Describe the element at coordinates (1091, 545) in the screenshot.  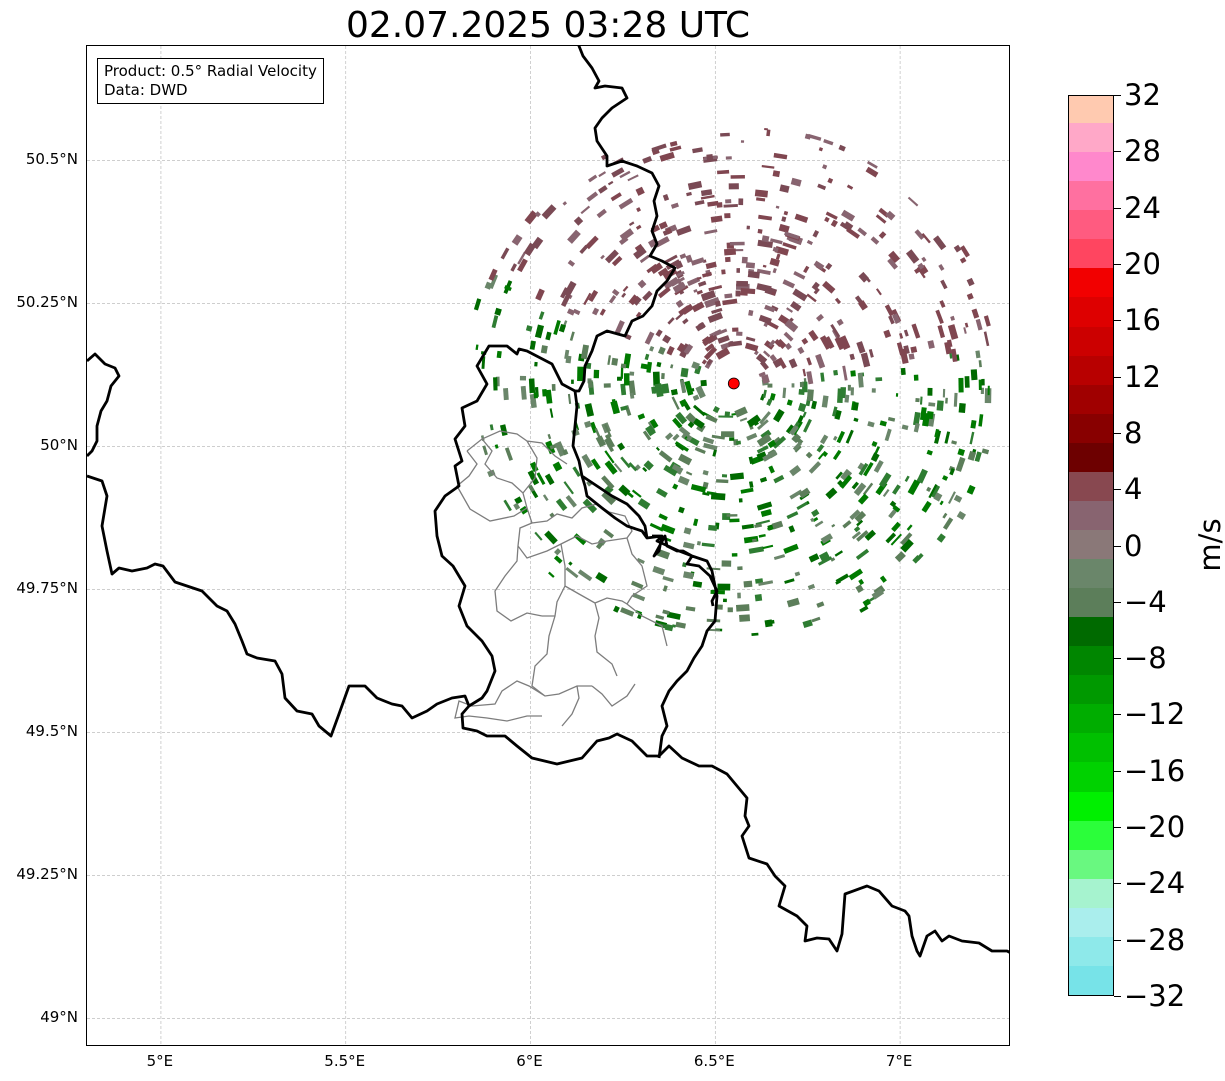
I see `velocity-colorbar` at that location.